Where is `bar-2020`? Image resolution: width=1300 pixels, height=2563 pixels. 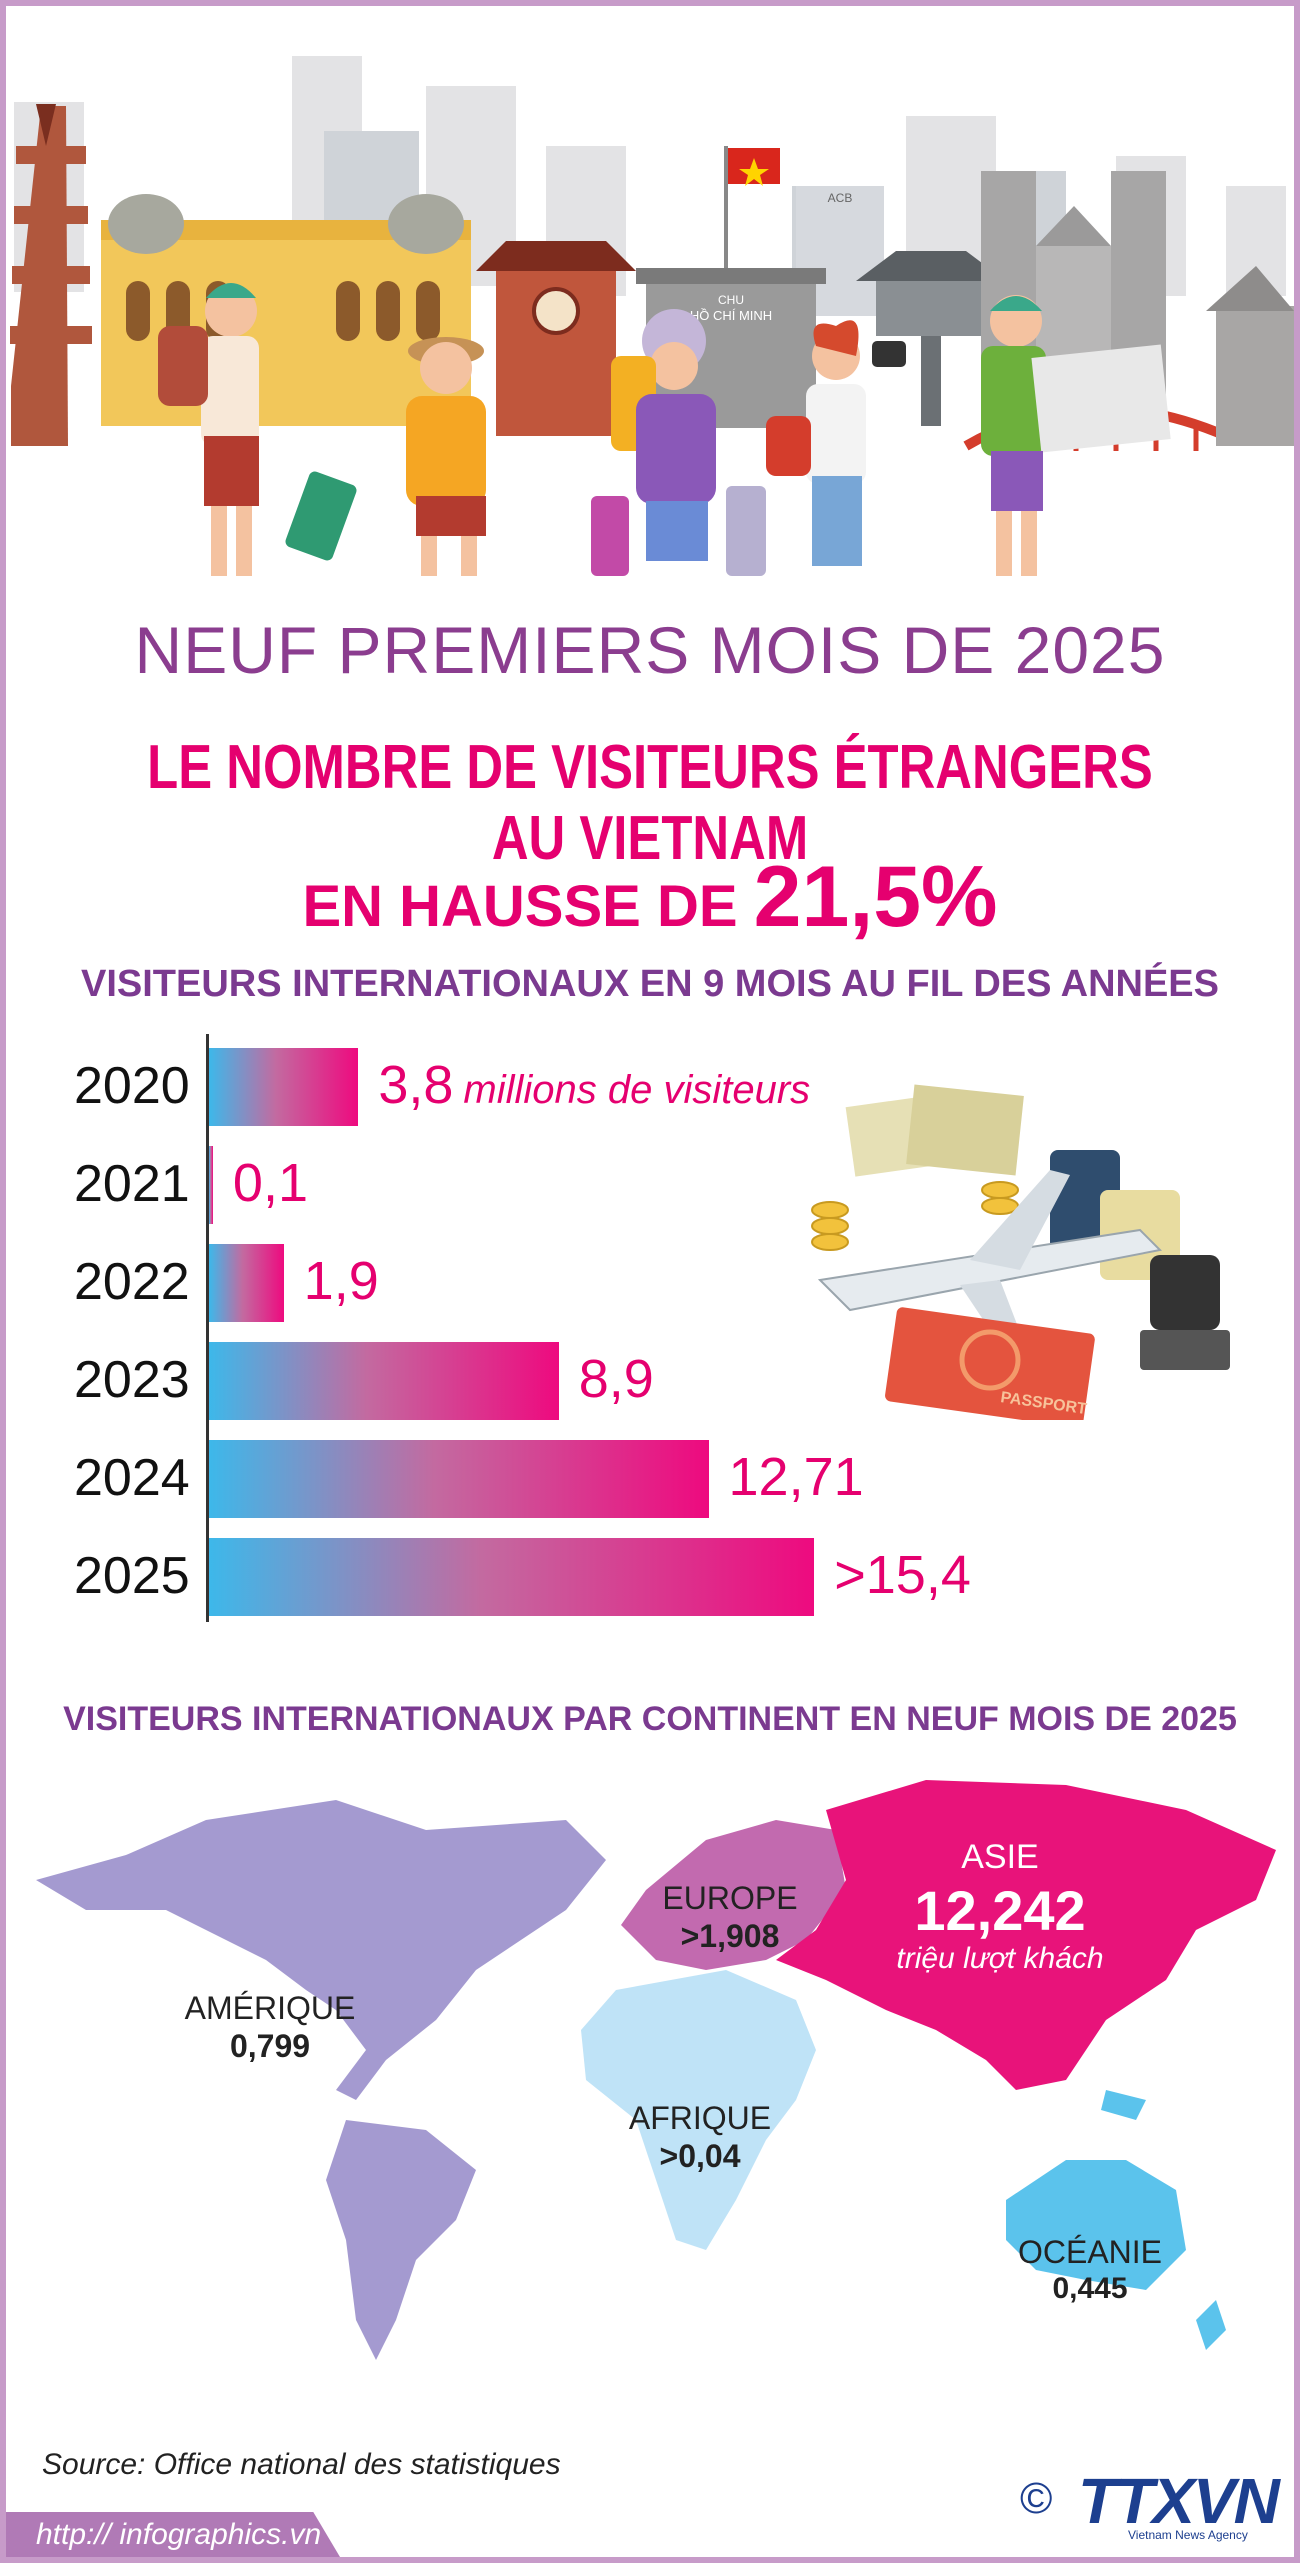
bar-2020 is located at coordinates (284, 1087).